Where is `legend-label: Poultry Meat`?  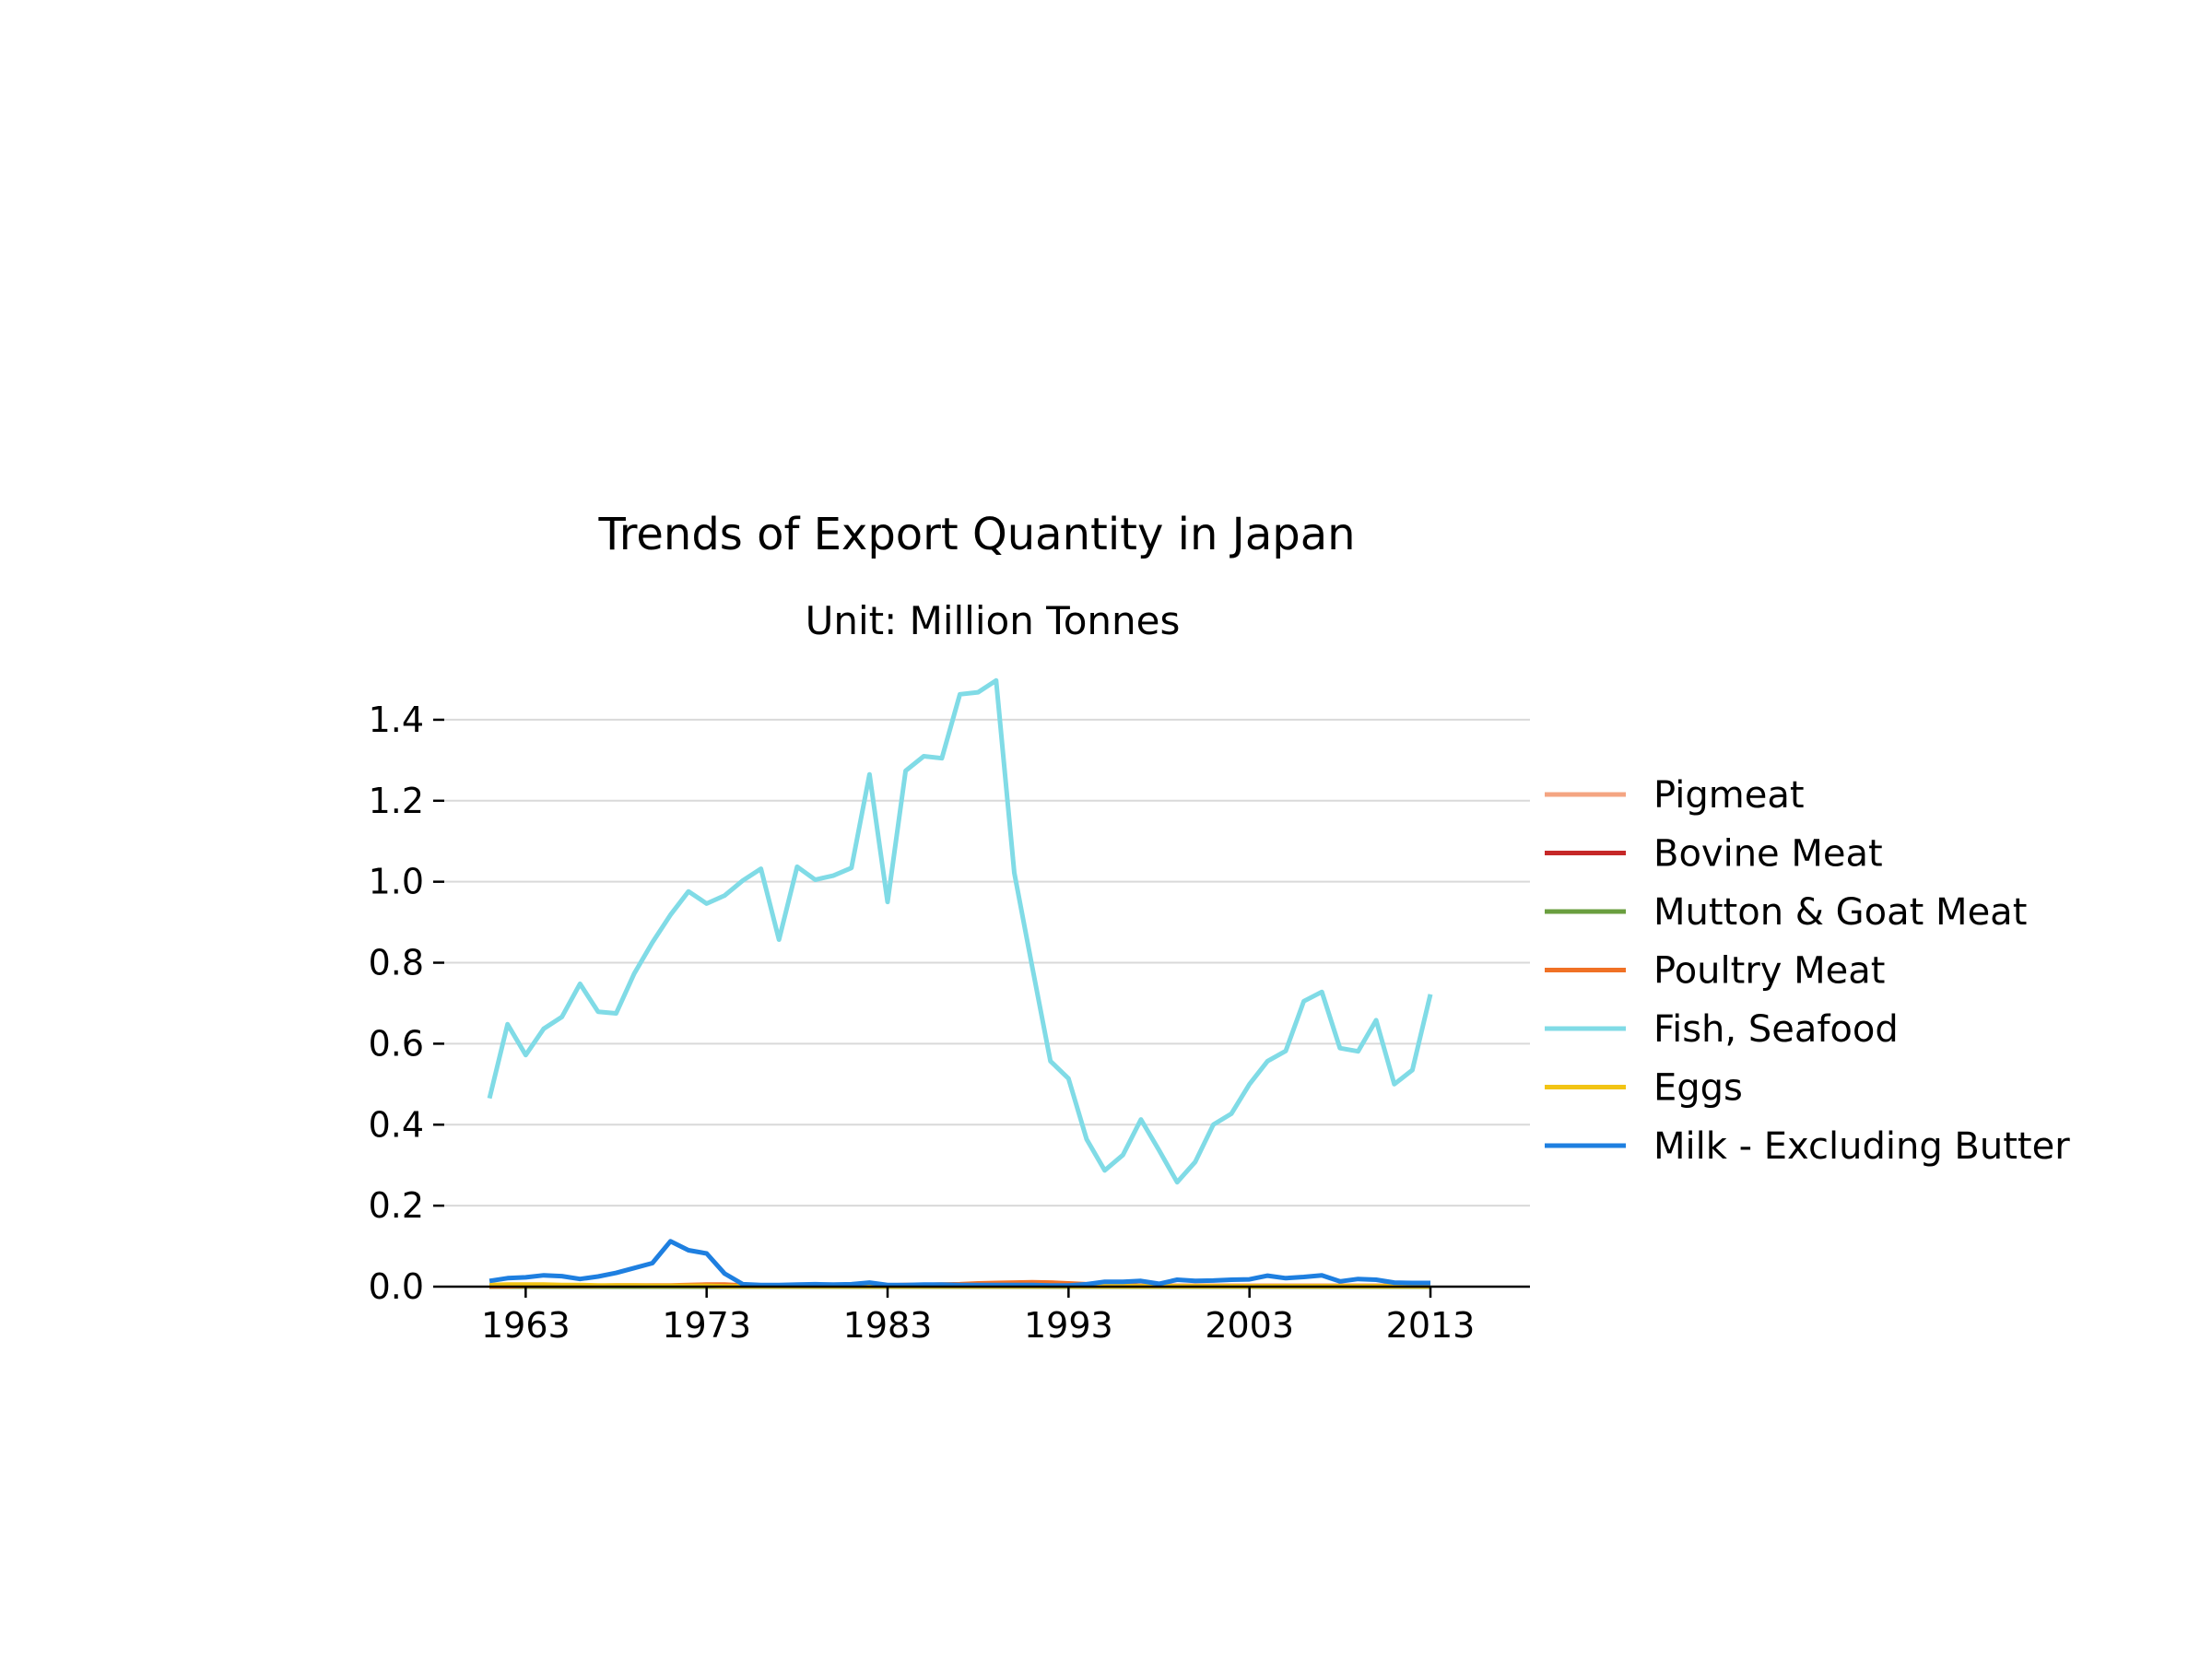
legend-label: Poultry Meat is located at coordinates (1769, 971).